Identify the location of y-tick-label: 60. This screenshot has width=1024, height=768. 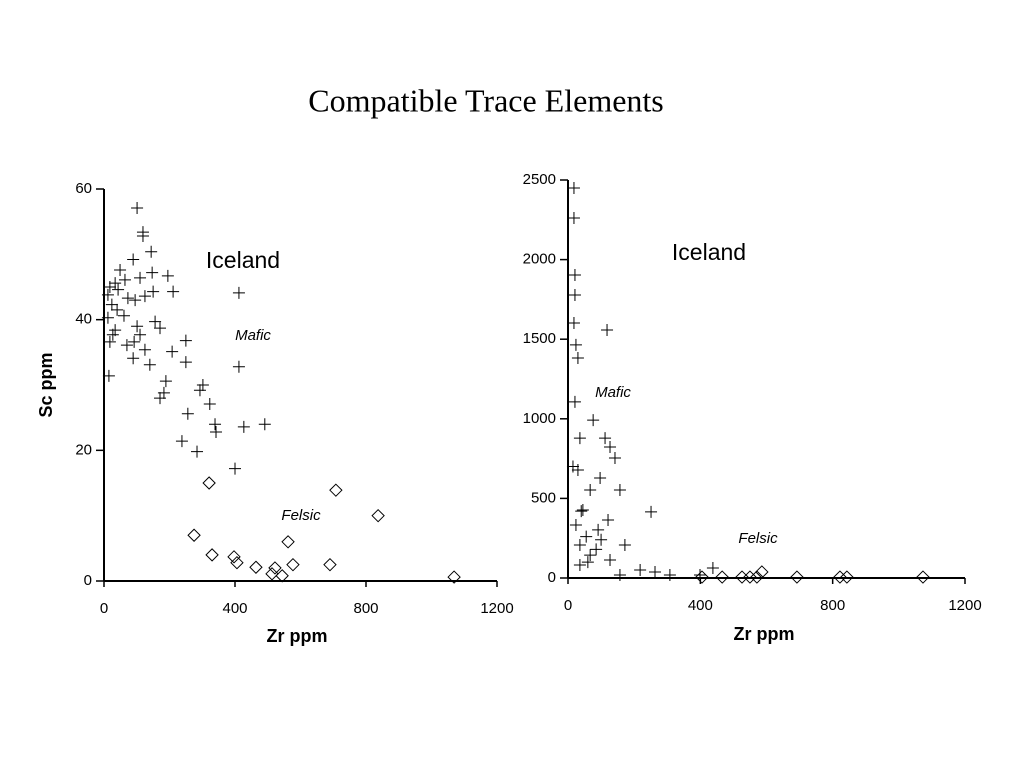
(83, 188).